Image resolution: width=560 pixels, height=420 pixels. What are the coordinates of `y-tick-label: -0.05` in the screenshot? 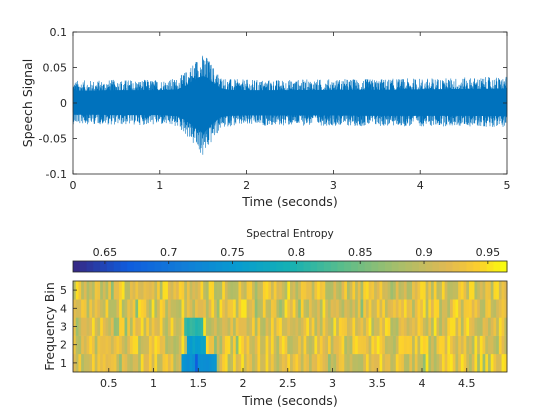 It's located at (53, 139).